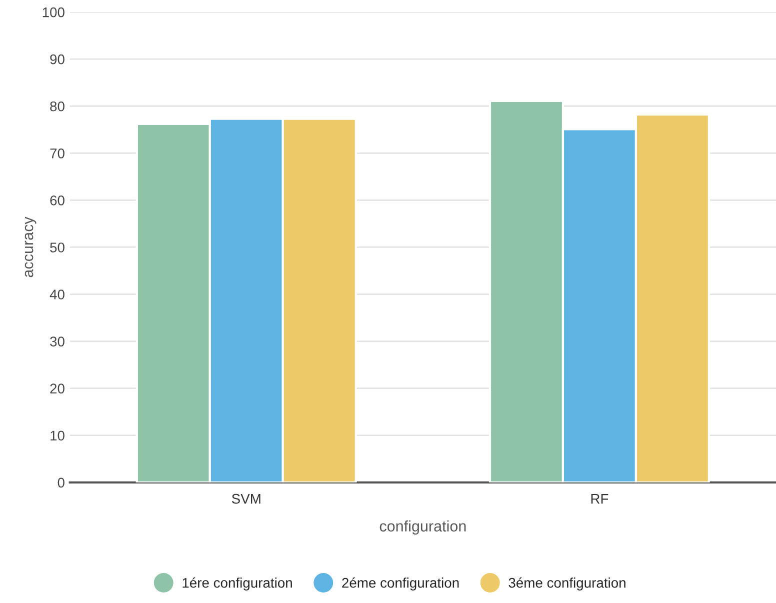  What do you see at coordinates (57, 389) in the screenshot?
I see `y-tick-label: 20` at bounding box center [57, 389].